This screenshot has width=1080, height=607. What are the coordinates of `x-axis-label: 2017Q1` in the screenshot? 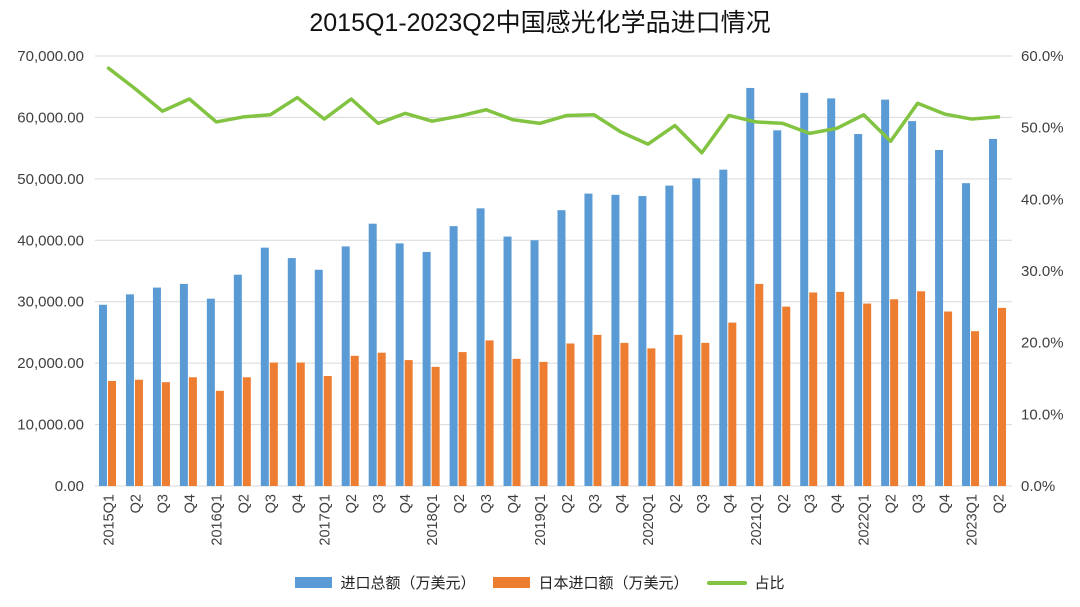 It's located at (325, 520).